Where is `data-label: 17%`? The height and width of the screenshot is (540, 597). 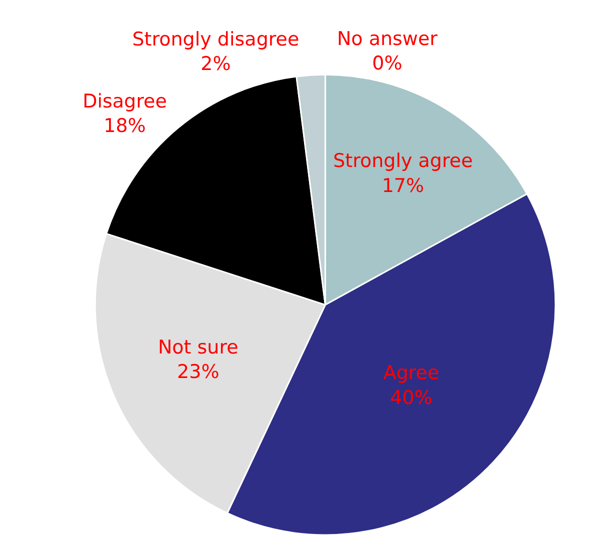 data-label: 17% is located at coordinates (403, 185).